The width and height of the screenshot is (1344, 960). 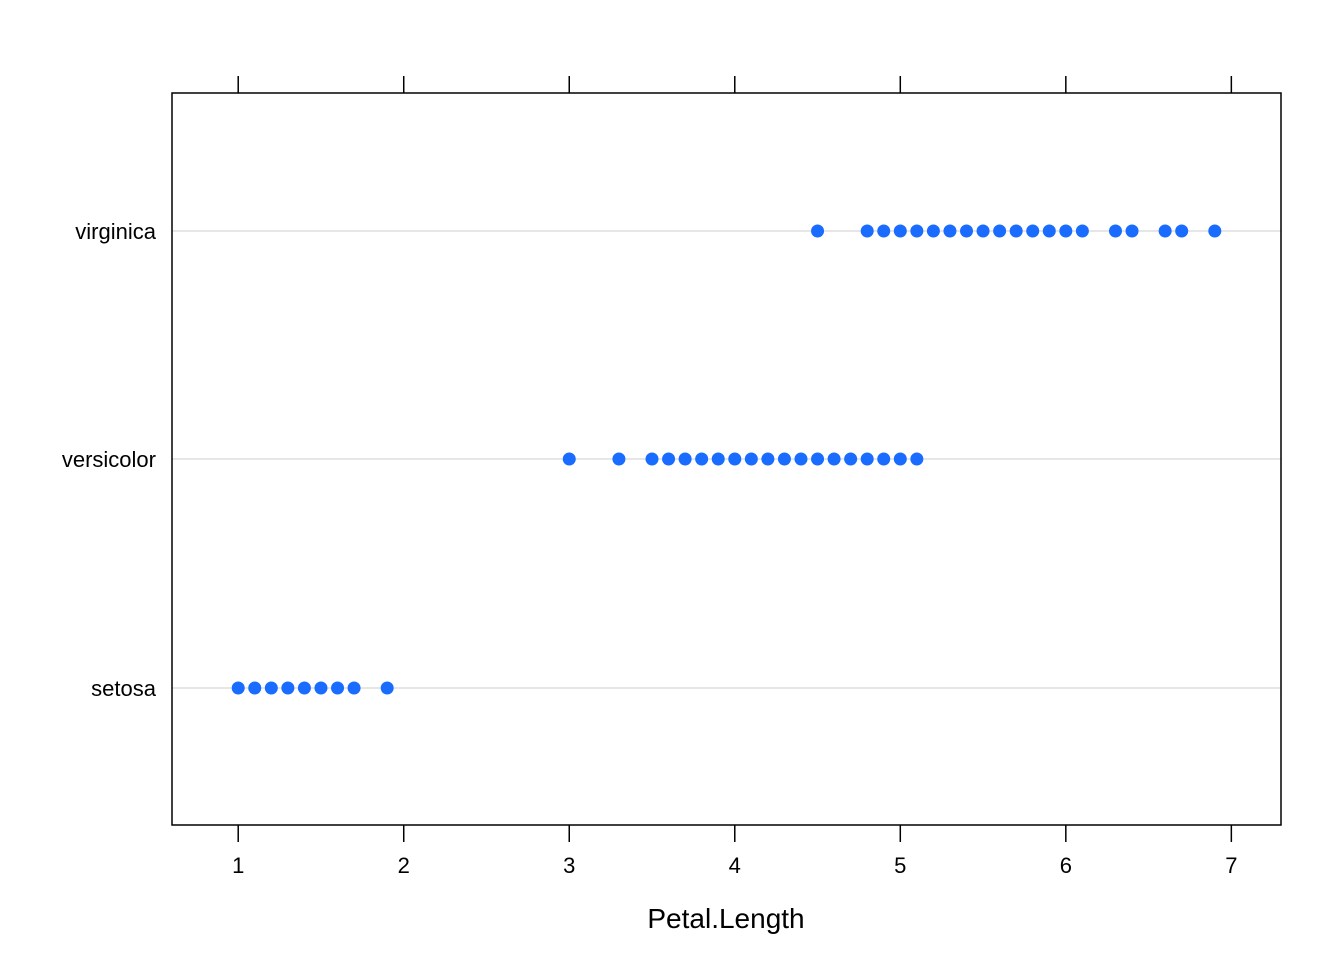 What do you see at coordinates (238, 865) in the screenshot?
I see `x-tick-label: 1` at bounding box center [238, 865].